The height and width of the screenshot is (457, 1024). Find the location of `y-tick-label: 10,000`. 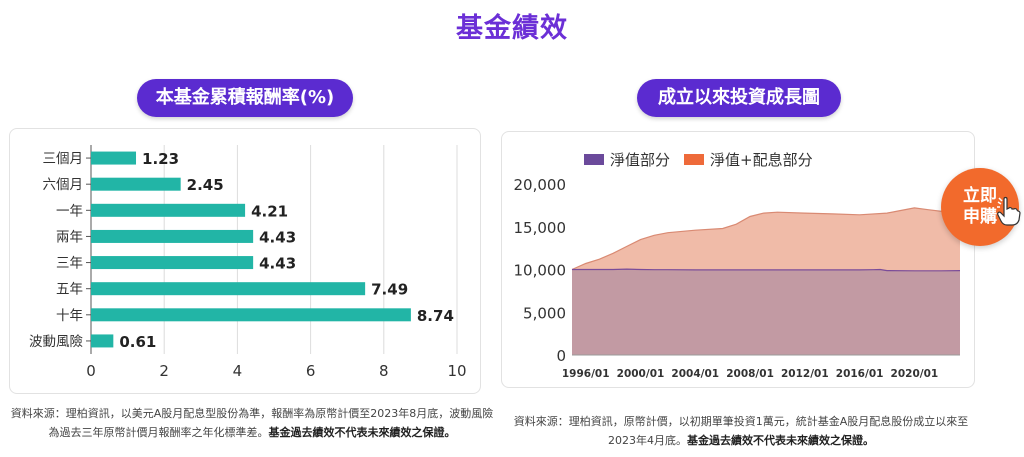

y-tick-label: 10,000 is located at coordinates (540, 271).